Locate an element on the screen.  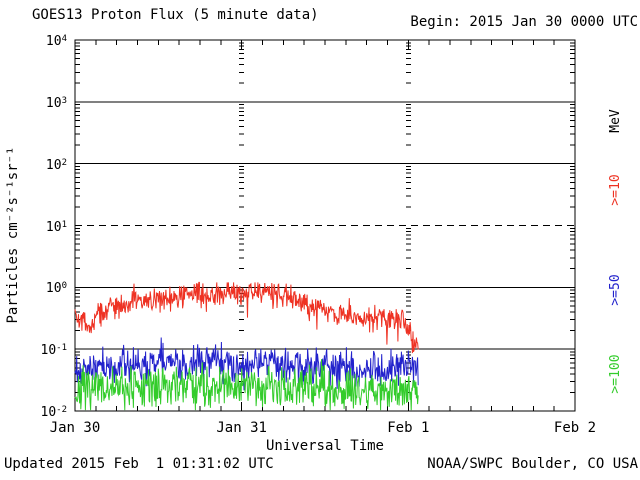
y-tick-label: 103 is located at coordinates (56, 103).